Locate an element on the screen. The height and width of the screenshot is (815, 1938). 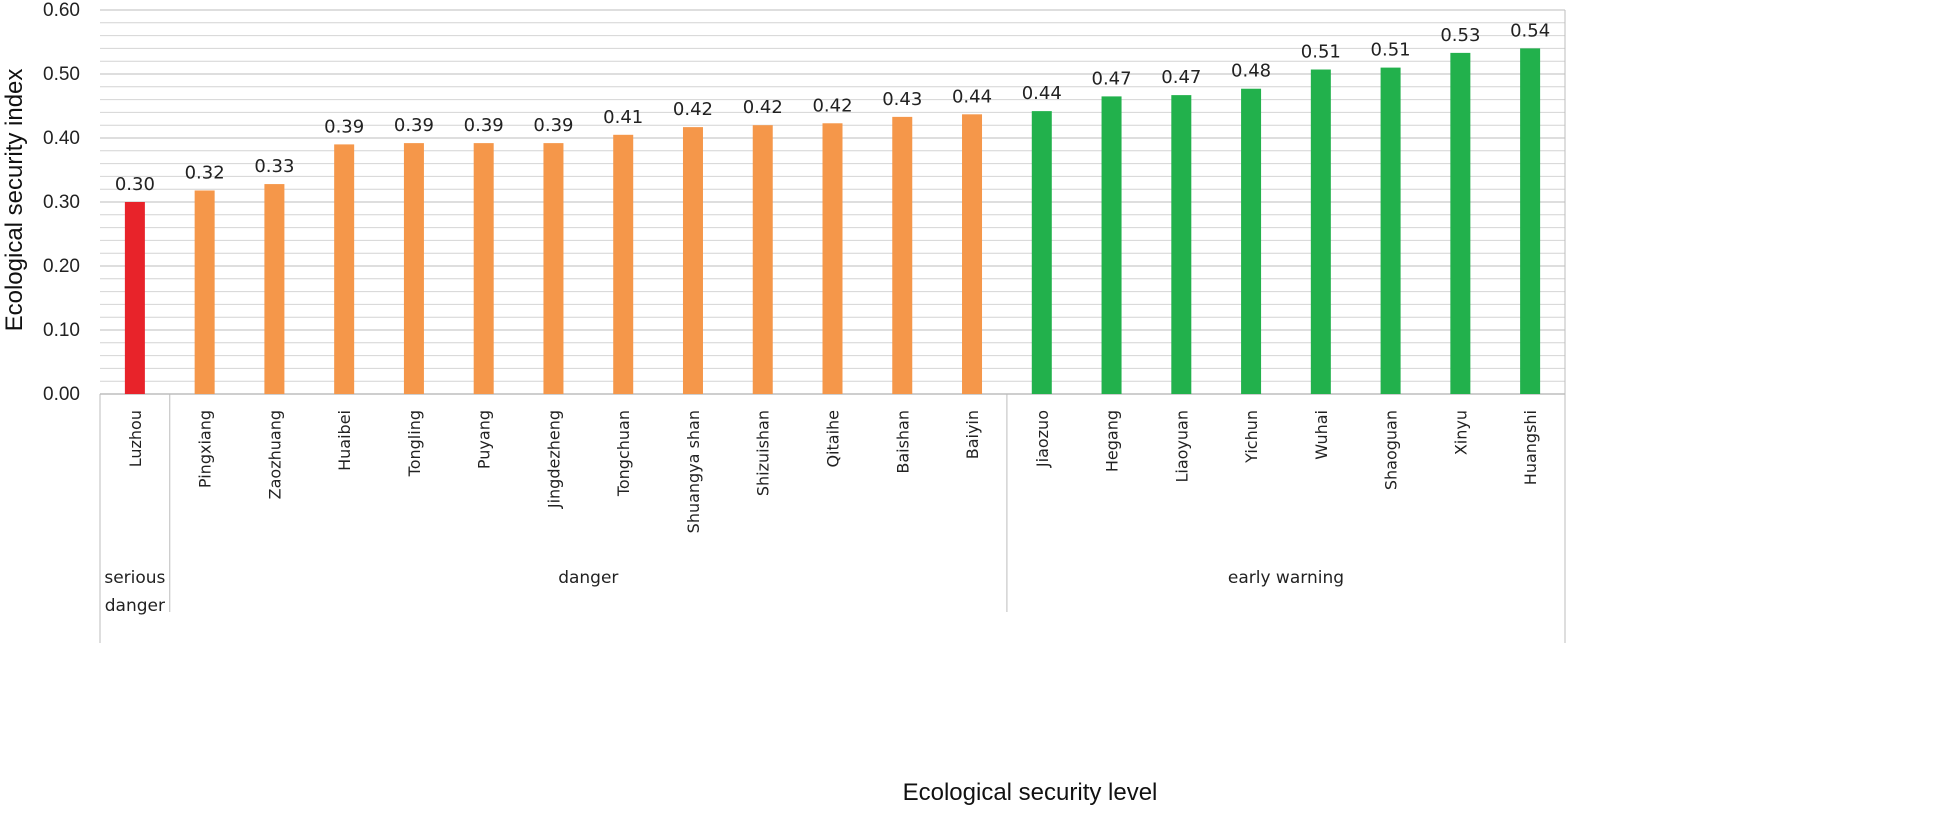
category-label: Pingxiang is located at coordinates (205, 449).